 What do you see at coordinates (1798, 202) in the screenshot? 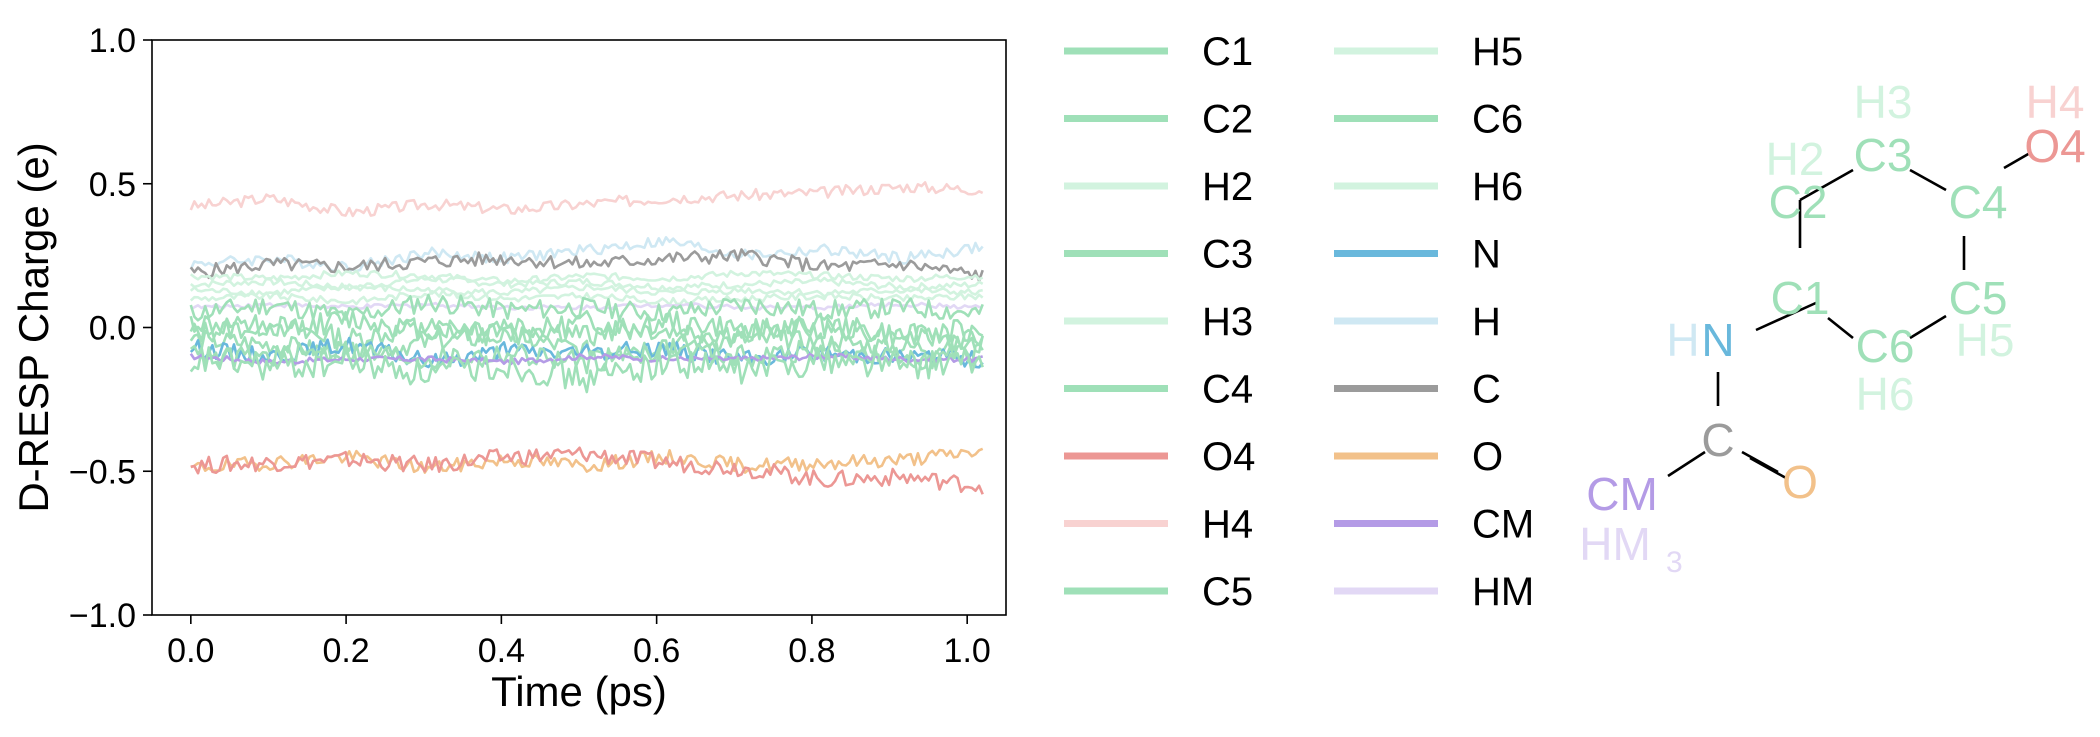
I see `atom-label-C2: C2` at bounding box center [1798, 202].